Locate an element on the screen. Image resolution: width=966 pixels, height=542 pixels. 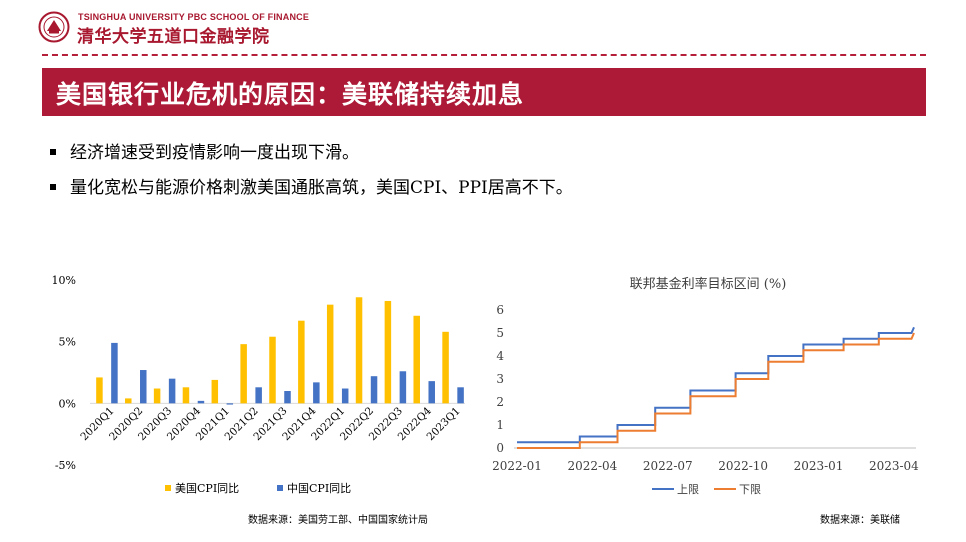
y-tick-label: 2 is located at coordinates (500, 402).